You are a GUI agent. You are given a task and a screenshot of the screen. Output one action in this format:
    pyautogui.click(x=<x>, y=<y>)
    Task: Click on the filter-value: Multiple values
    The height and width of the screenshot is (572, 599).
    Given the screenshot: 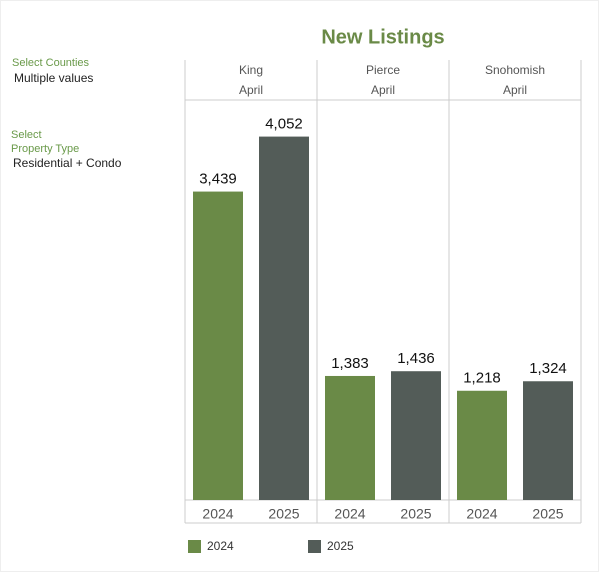 What is the action you would take?
    pyautogui.click(x=53, y=78)
    